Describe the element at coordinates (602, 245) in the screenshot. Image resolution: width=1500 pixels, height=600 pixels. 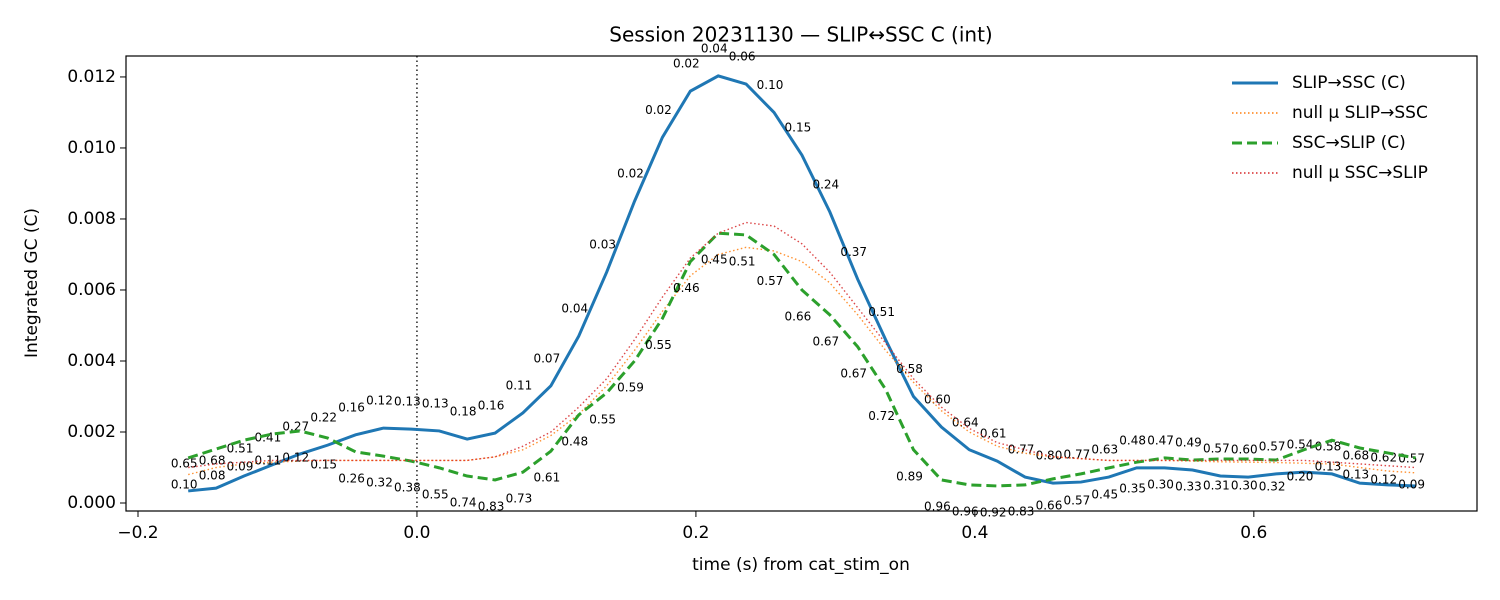
I see `p-value-label: 0.03` at that location.